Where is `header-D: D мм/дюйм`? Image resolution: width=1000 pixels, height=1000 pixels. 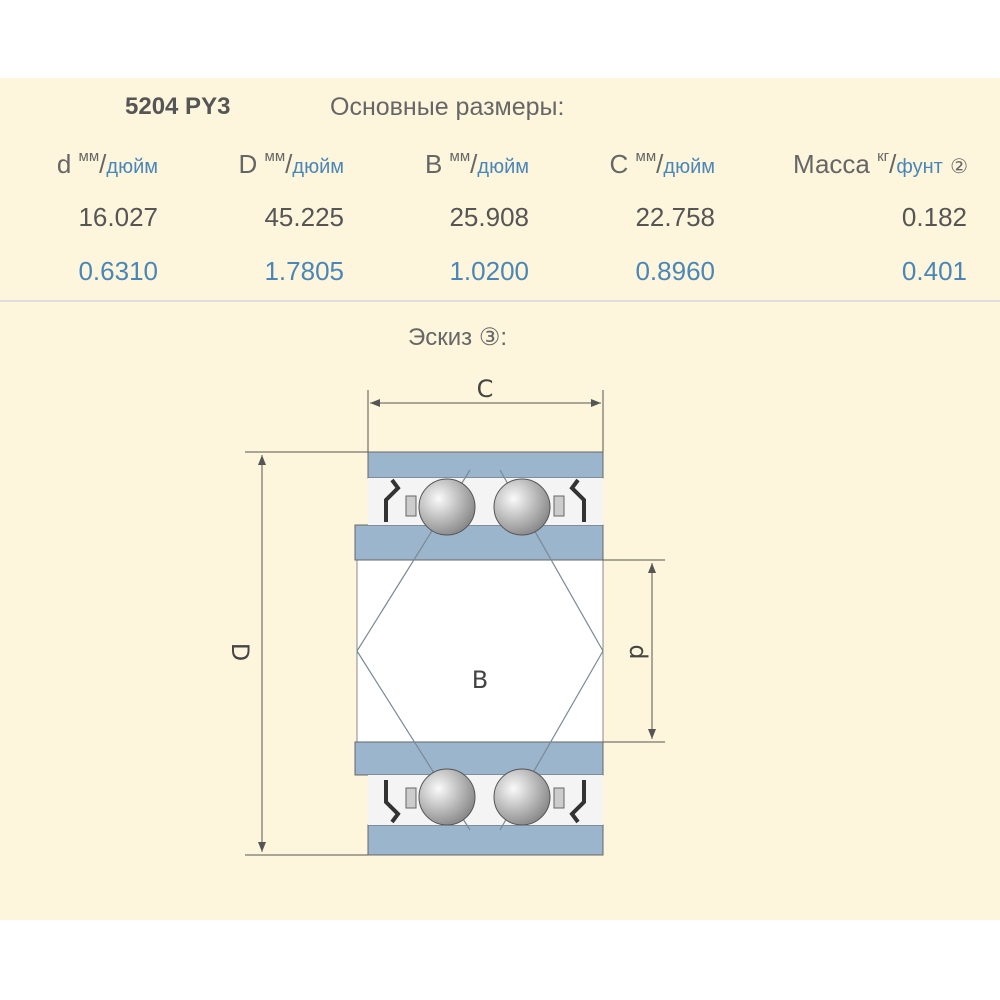 header-D: D мм/дюйм is located at coordinates (291, 163).